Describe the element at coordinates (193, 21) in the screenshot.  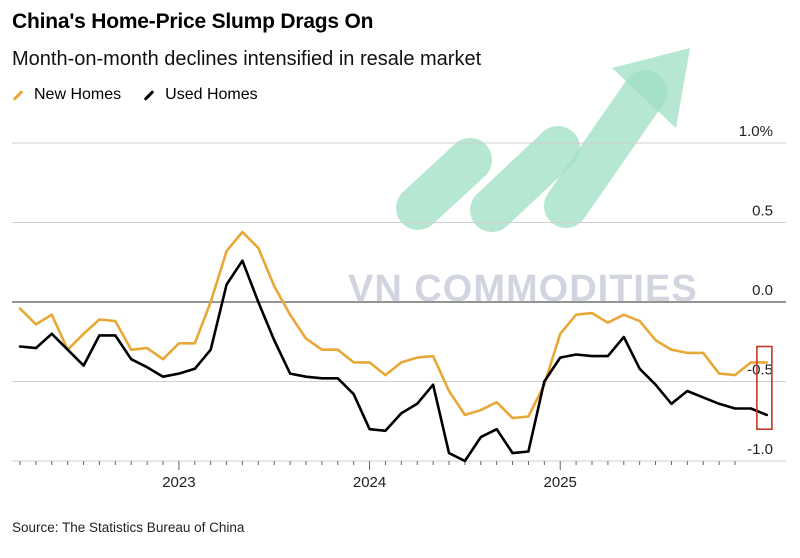
I see `chart-title: China's Home-Price Slump Drags On` at that location.